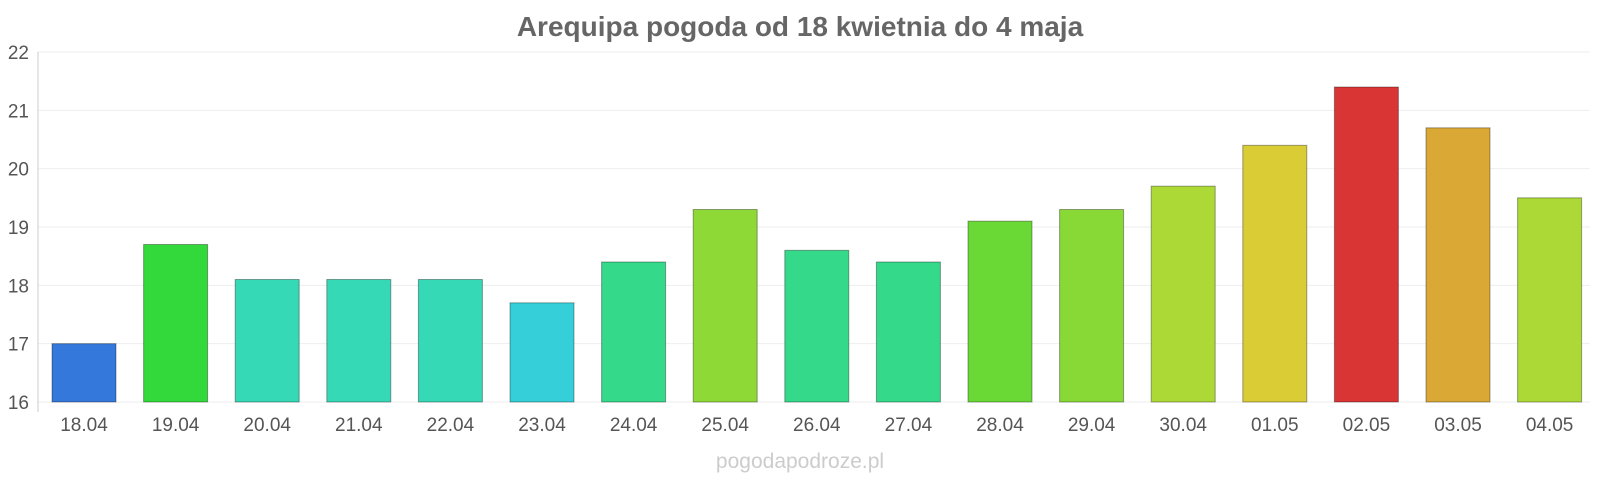  I want to click on bar-03.05, so click(1458, 265).